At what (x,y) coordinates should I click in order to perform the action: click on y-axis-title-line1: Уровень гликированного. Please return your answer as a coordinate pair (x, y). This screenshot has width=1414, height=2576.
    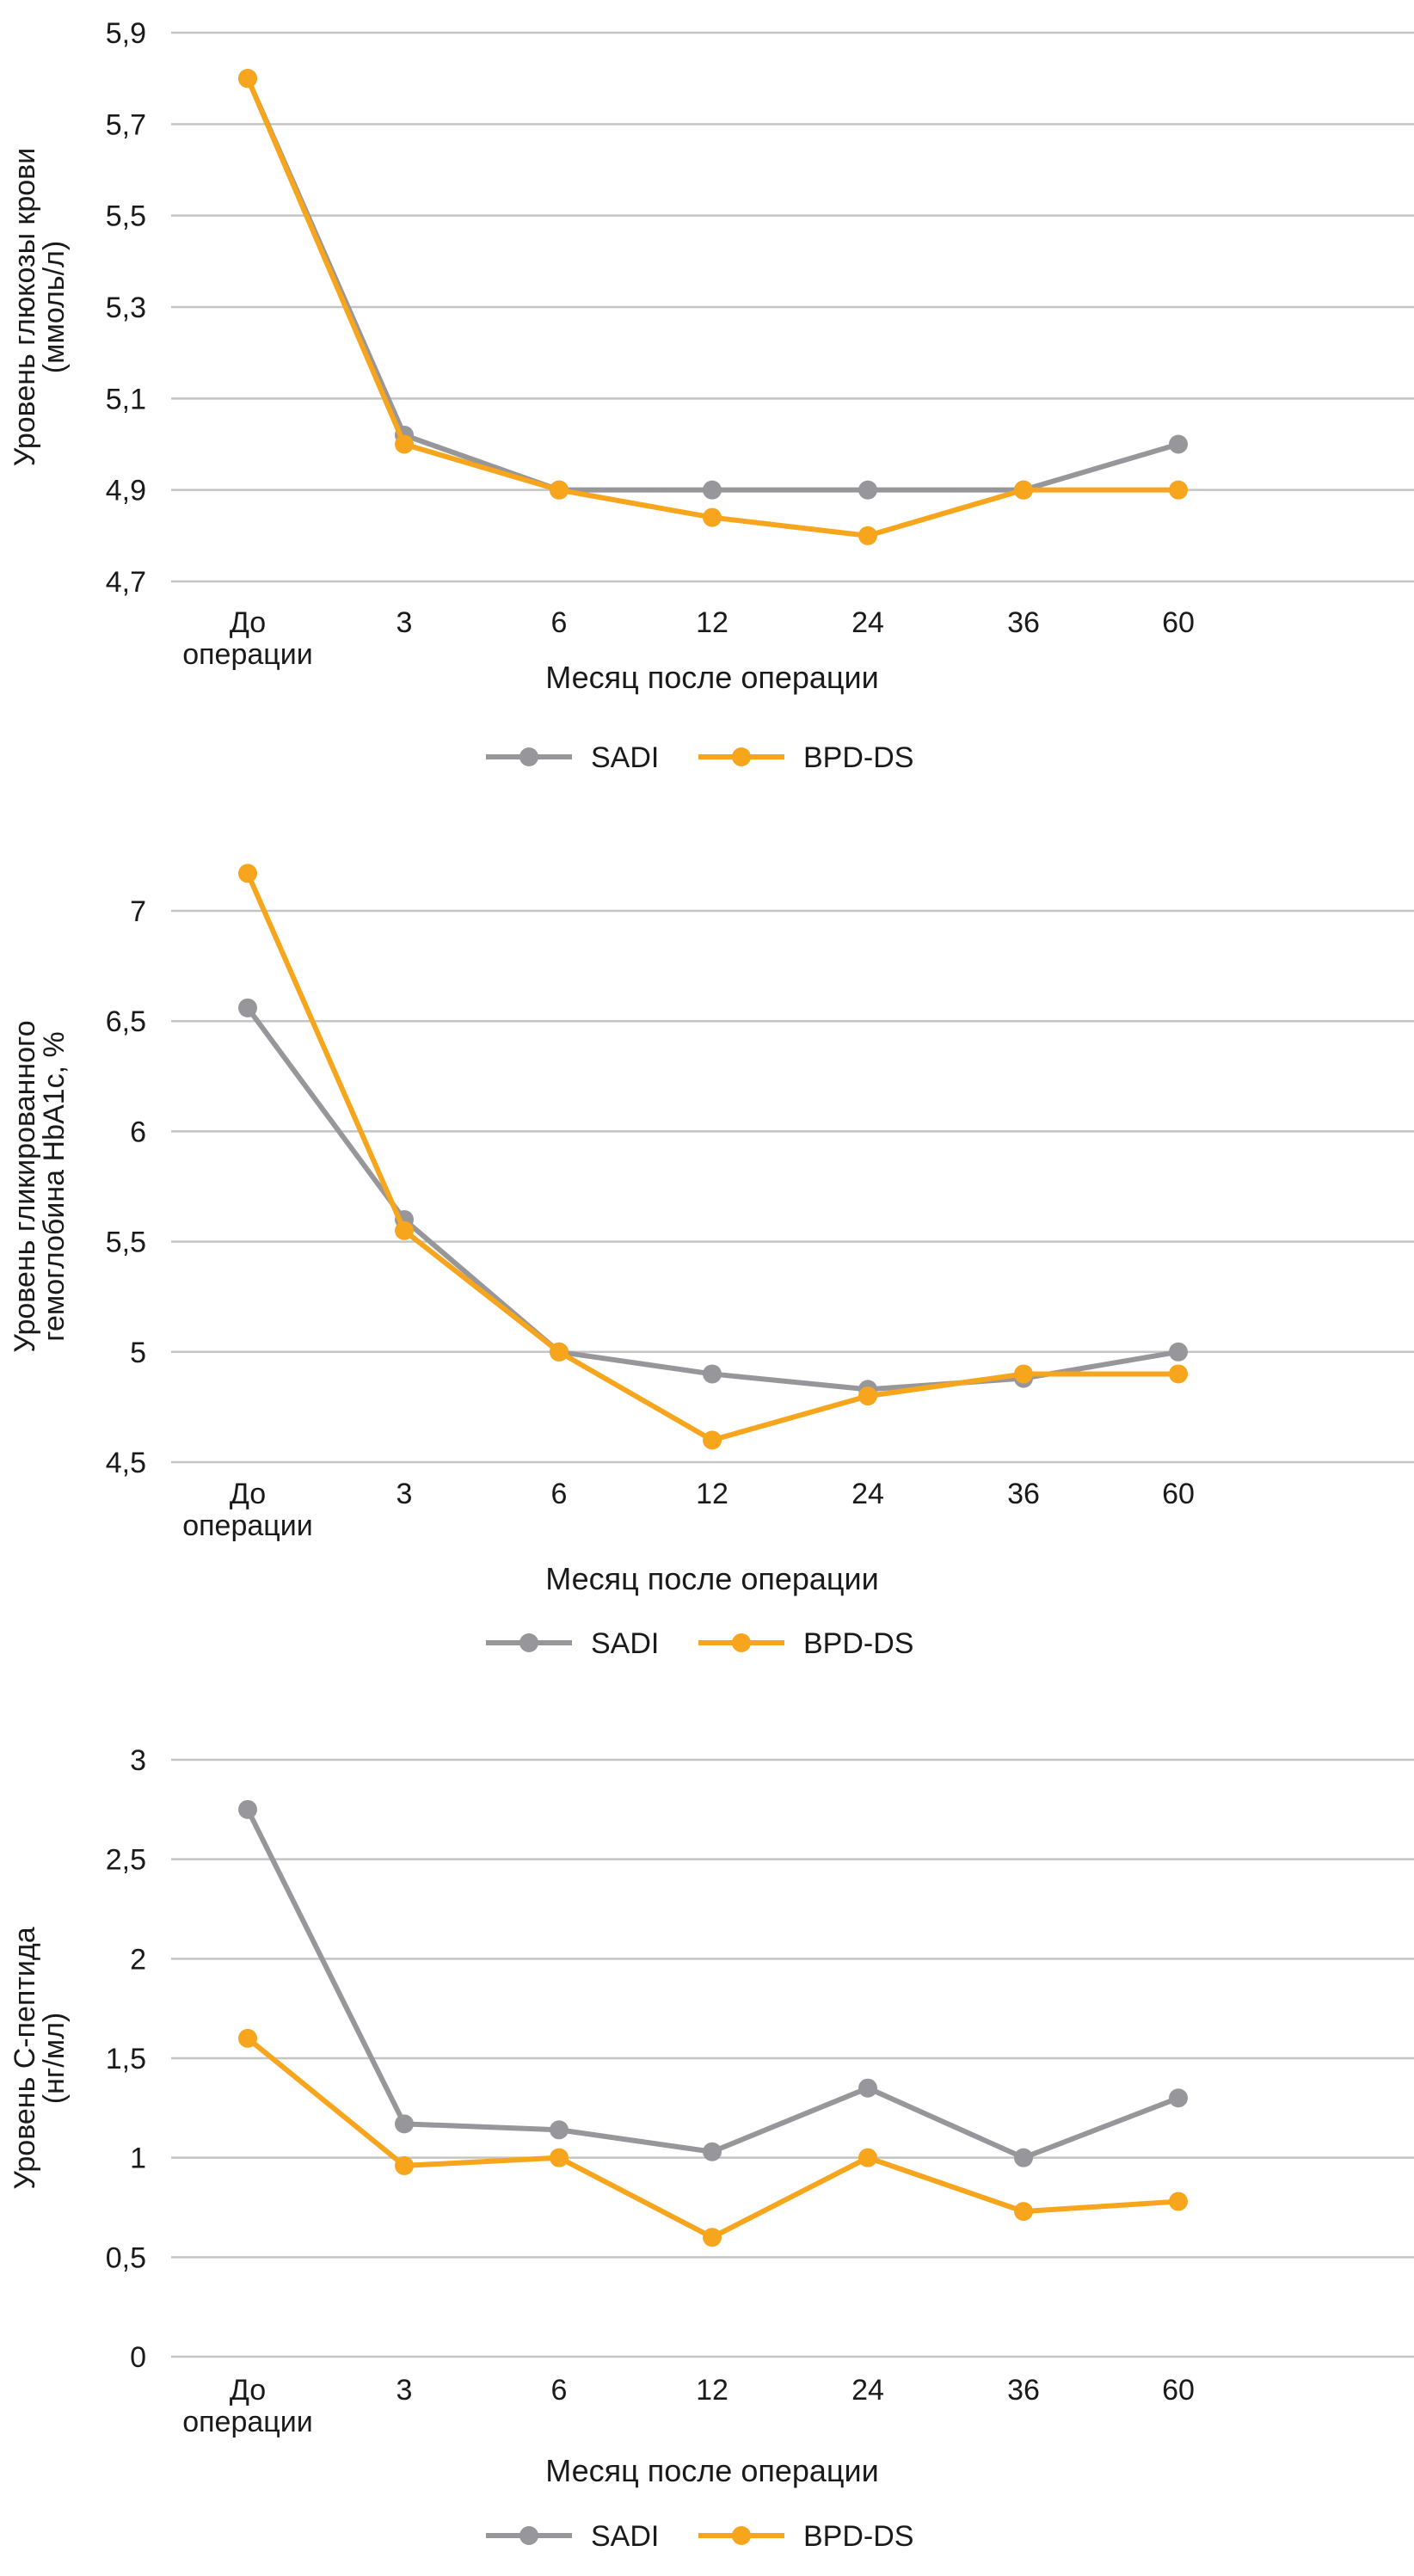
    Looking at the image, I should click on (25, 1186).